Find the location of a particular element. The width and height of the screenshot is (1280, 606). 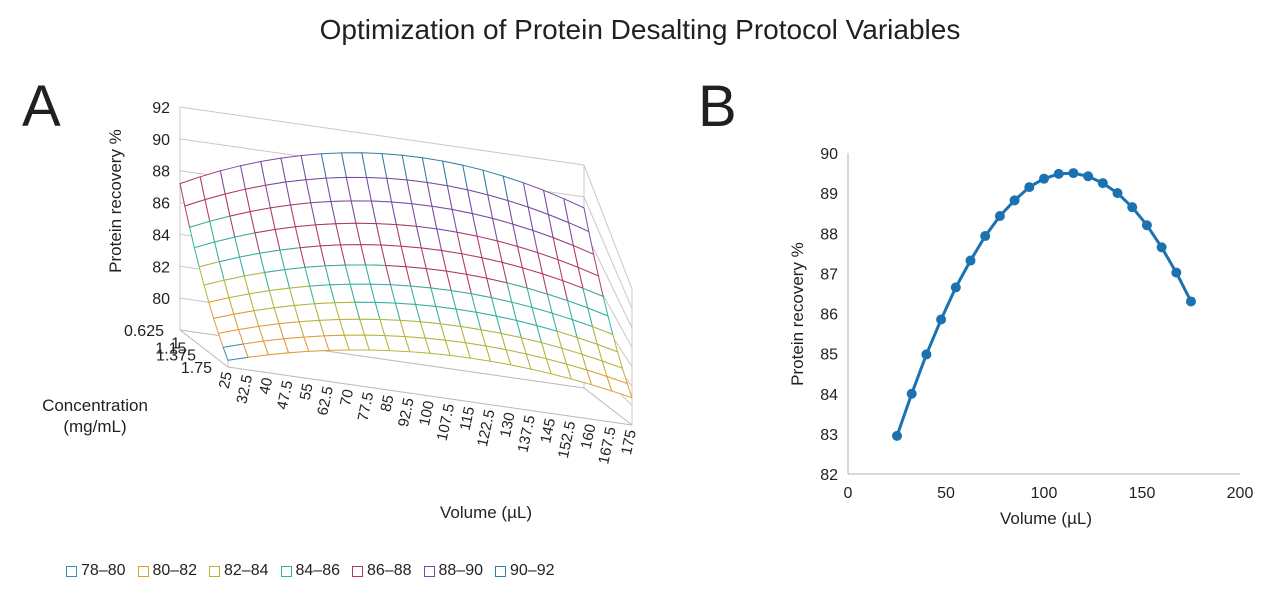

line-y-tick-label: 89 is located at coordinates (829, 194).